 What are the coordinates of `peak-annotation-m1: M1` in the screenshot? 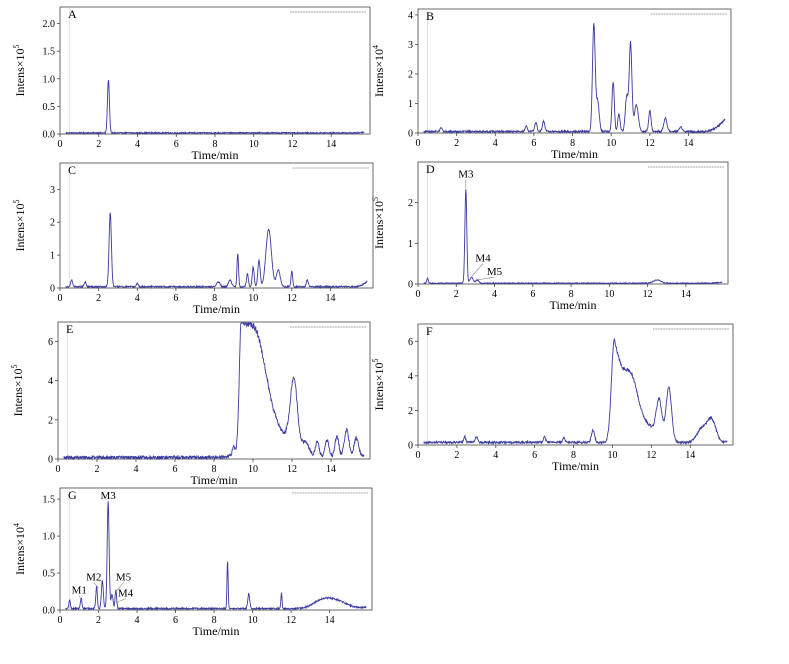 It's located at (79, 591).